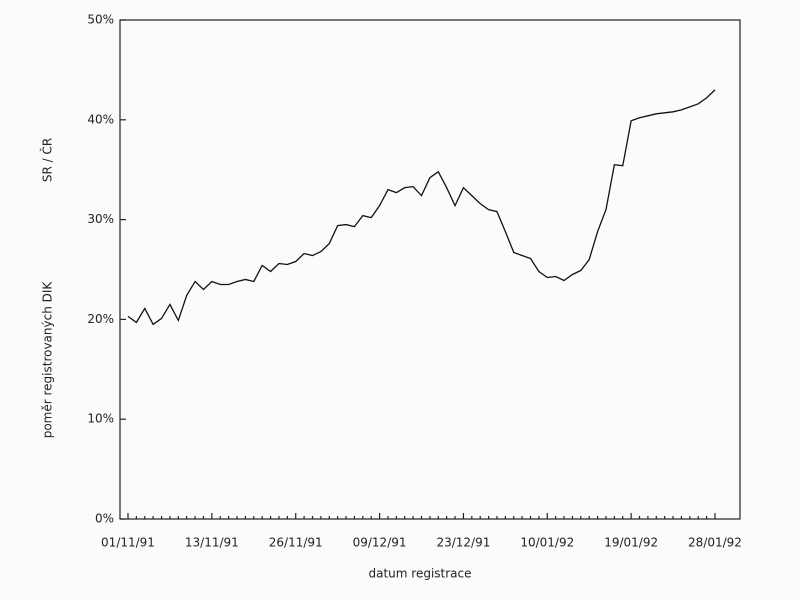  Describe the element at coordinates (212, 543) in the screenshot. I see `x-tick-label: 13/11/91` at that location.